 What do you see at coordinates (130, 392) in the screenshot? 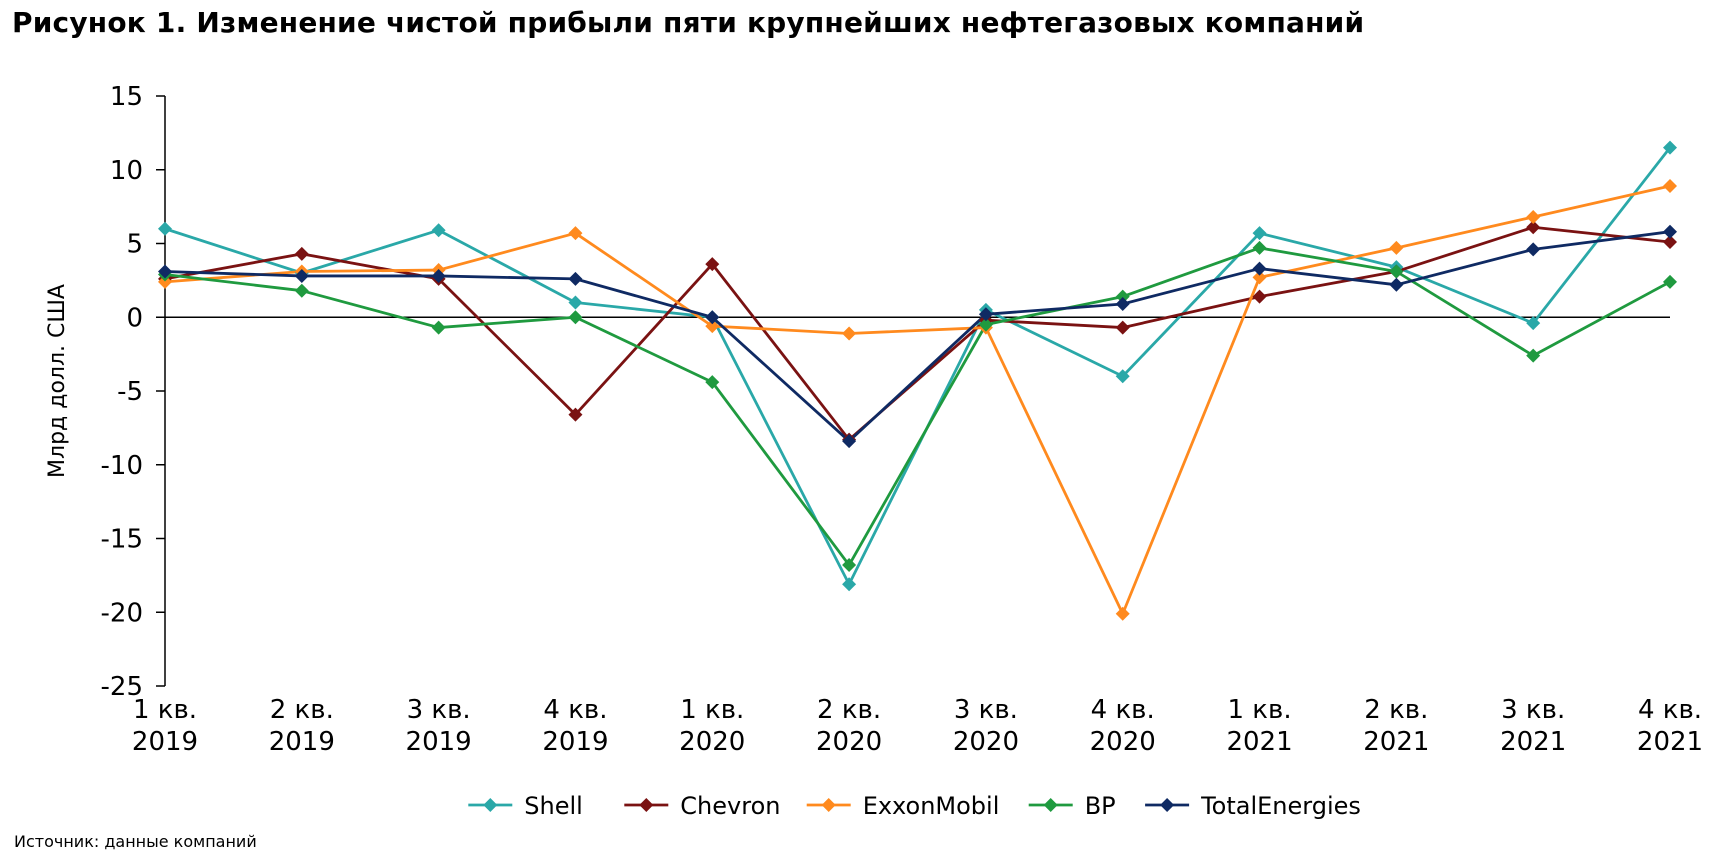
I see `y-tick-label: -5` at bounding box center [130, 392].